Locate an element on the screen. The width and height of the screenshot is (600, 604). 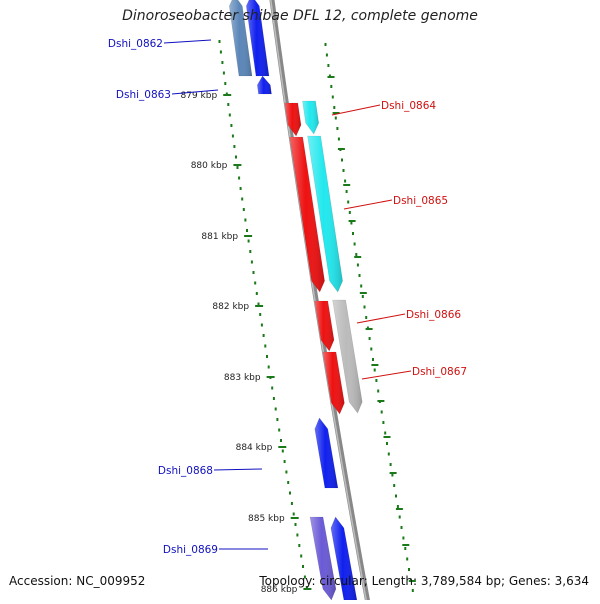
gene-label-dshi-0869: Dshi_0869 is located at coordinates (215, 550).